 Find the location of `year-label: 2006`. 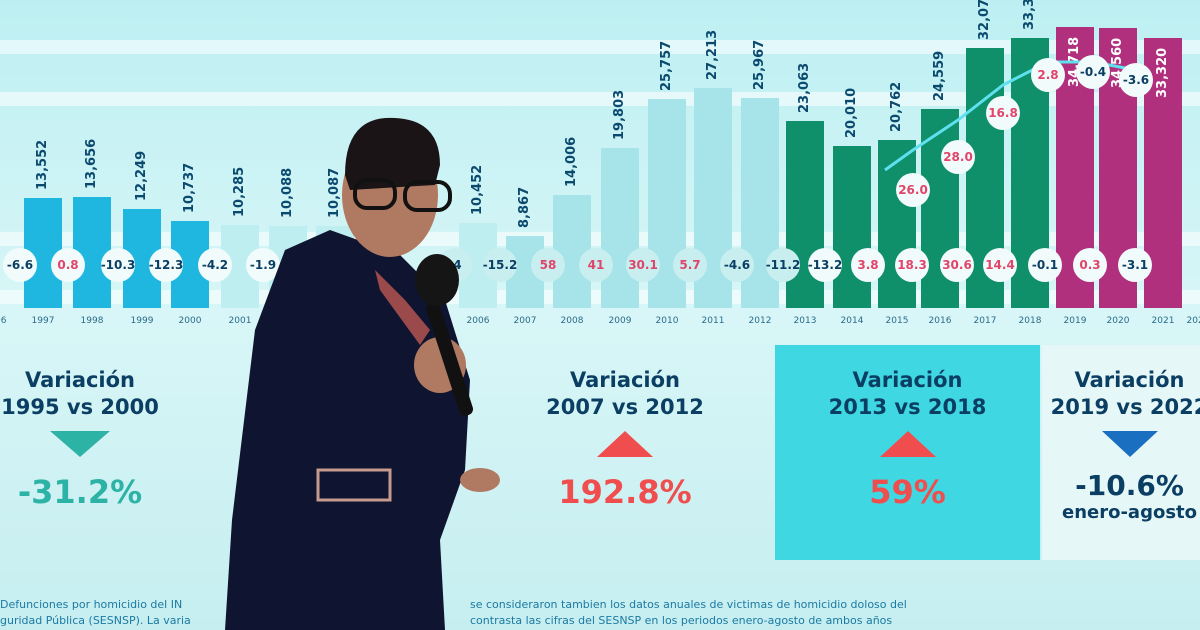

year-label: 2006 is located at coordinates (478, 321).